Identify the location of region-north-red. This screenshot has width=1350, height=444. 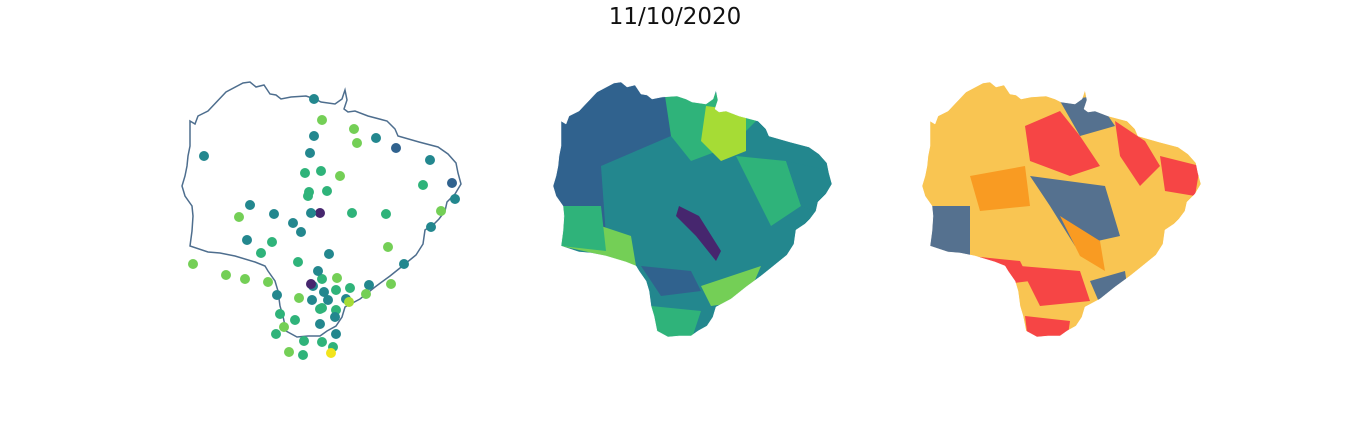
(1062, 143).